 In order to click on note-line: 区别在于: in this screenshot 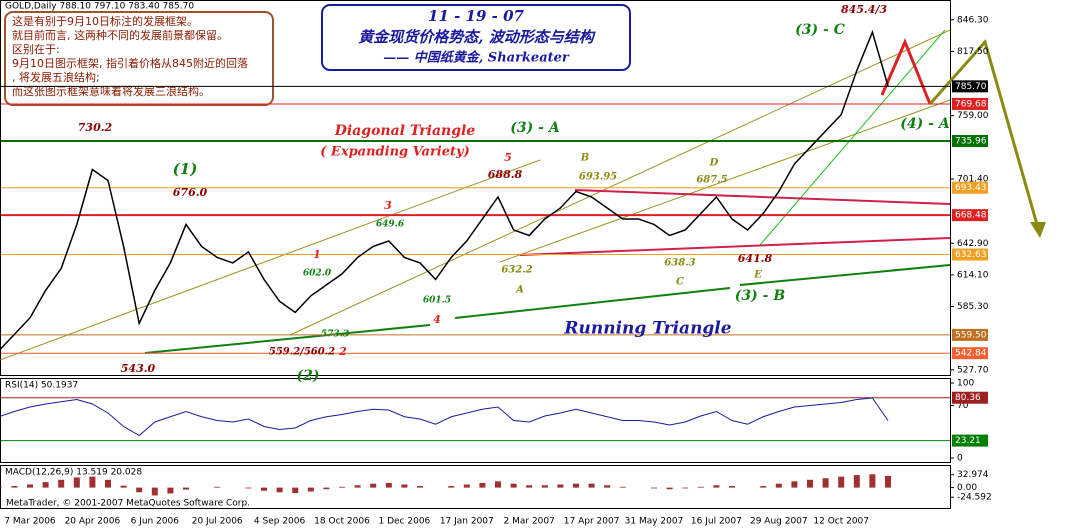, I will do `click(36, 49)`.